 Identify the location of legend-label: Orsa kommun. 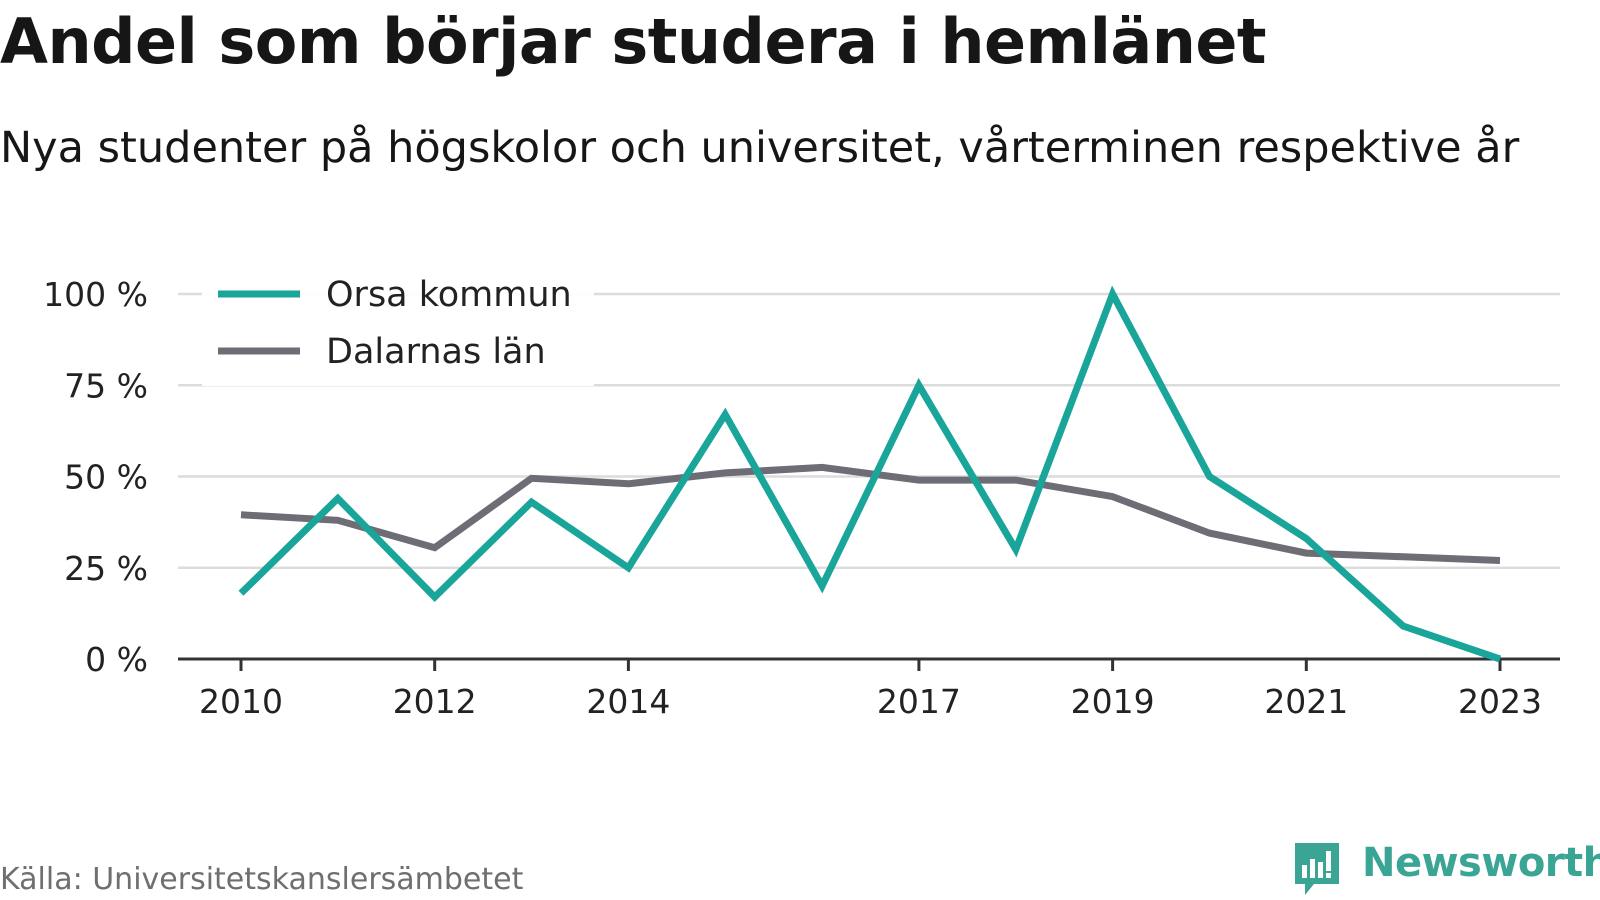
(449, 295).